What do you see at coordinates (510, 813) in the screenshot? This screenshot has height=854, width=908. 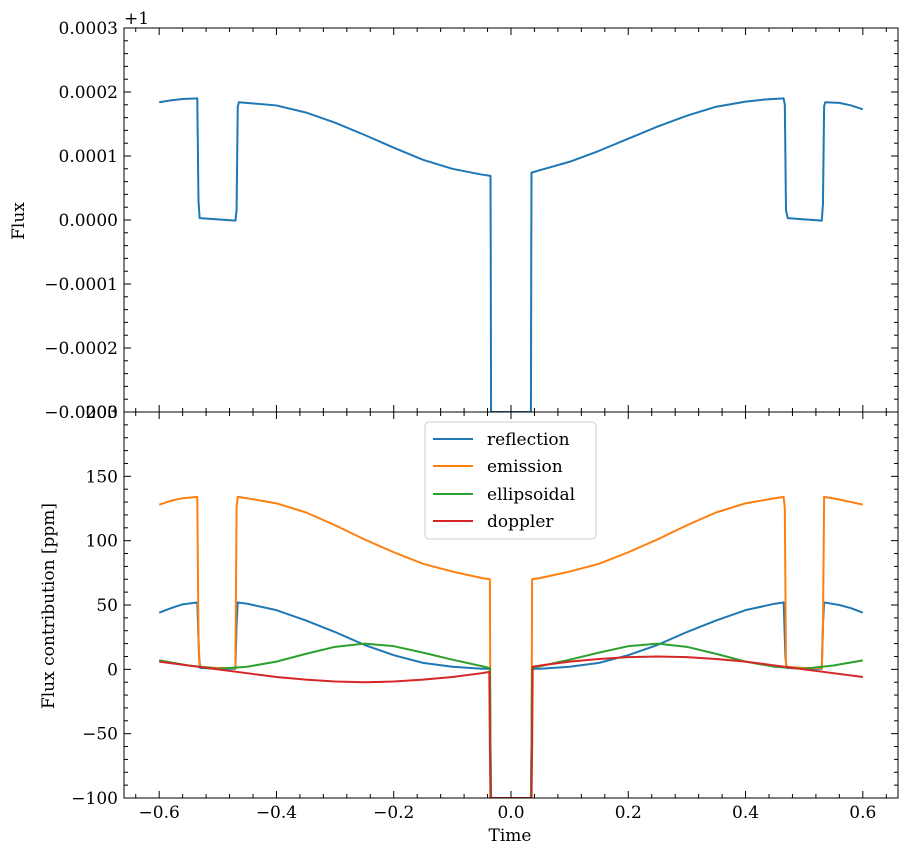 I see `x-tick-label: 0.0` at bounding box center [510, 813].